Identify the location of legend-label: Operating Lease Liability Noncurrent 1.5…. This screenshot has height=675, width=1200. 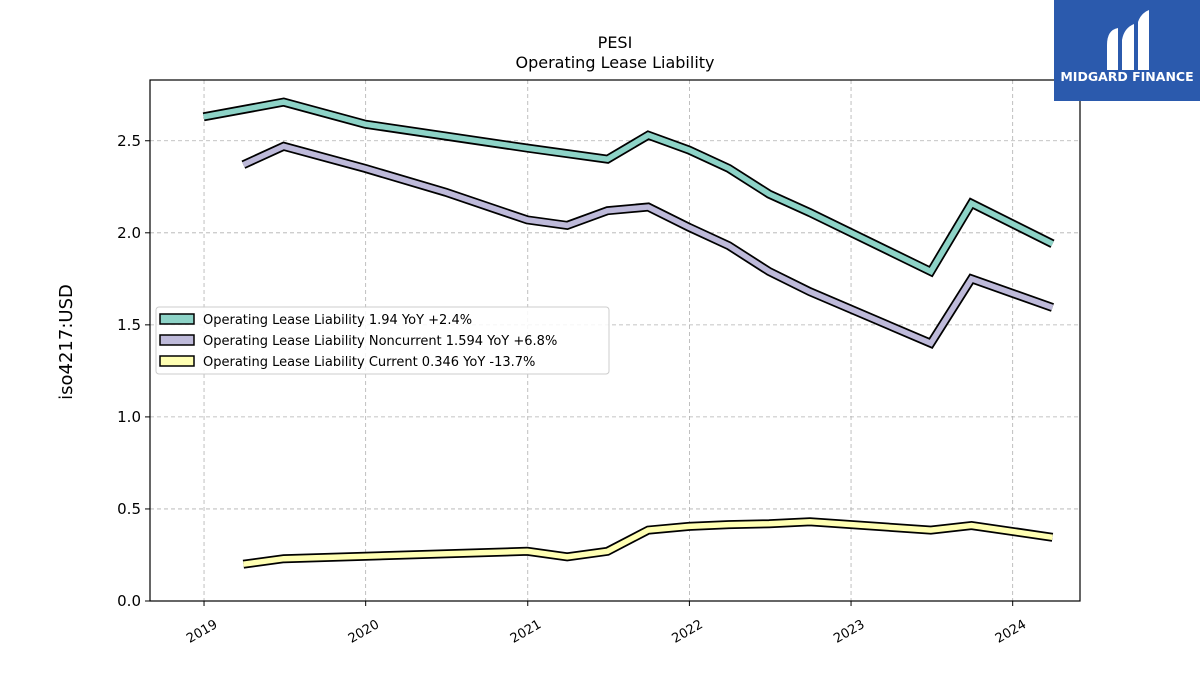
(380, 341).